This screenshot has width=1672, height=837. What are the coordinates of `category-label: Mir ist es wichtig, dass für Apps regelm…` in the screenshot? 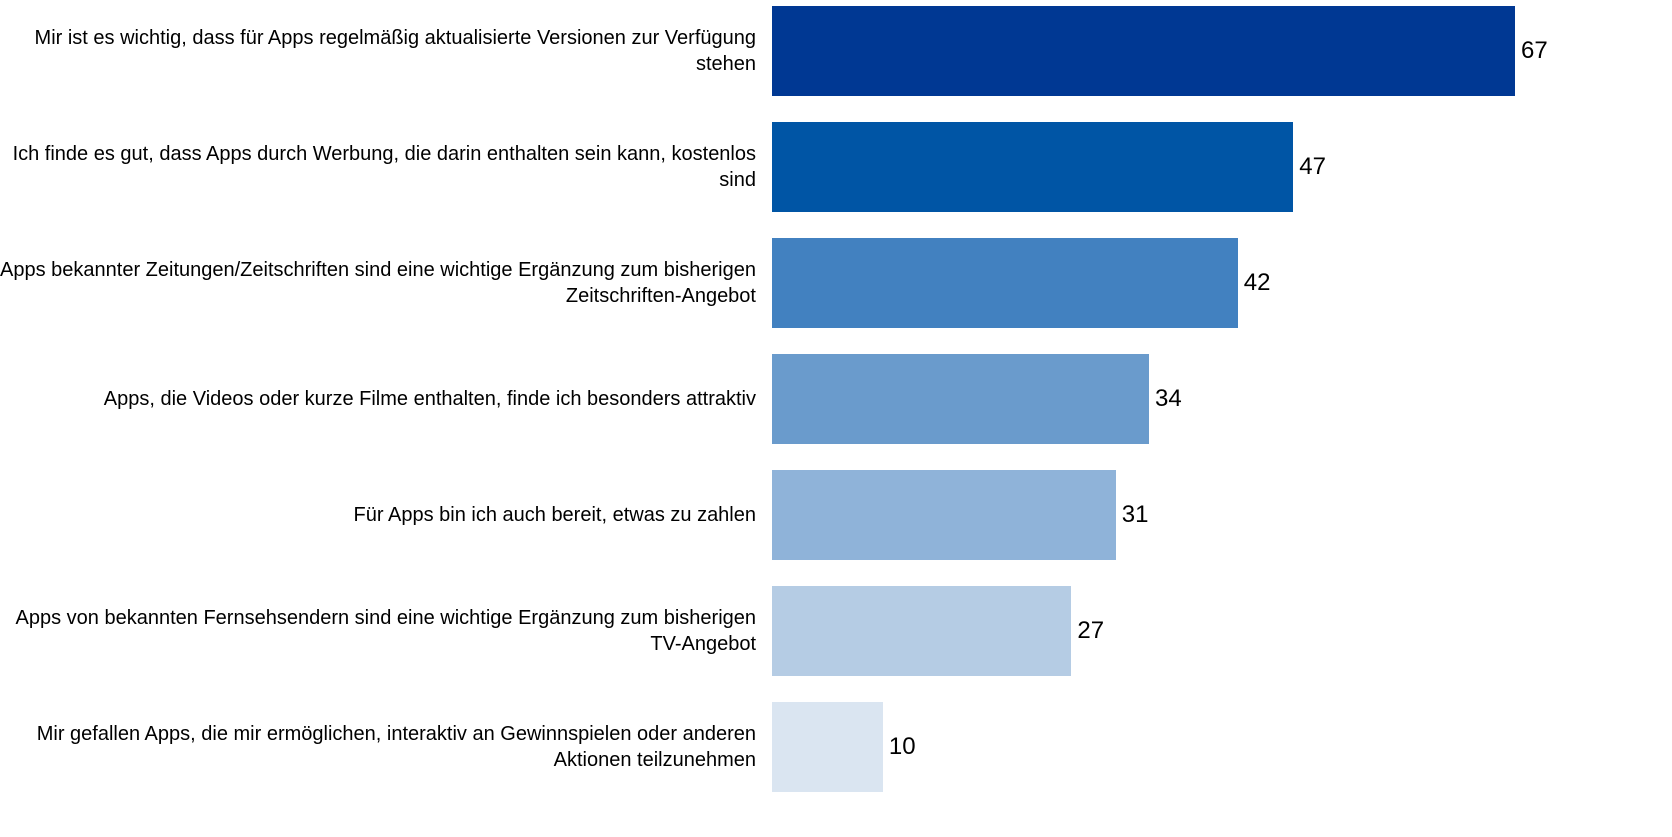 It's located at (395, 51).